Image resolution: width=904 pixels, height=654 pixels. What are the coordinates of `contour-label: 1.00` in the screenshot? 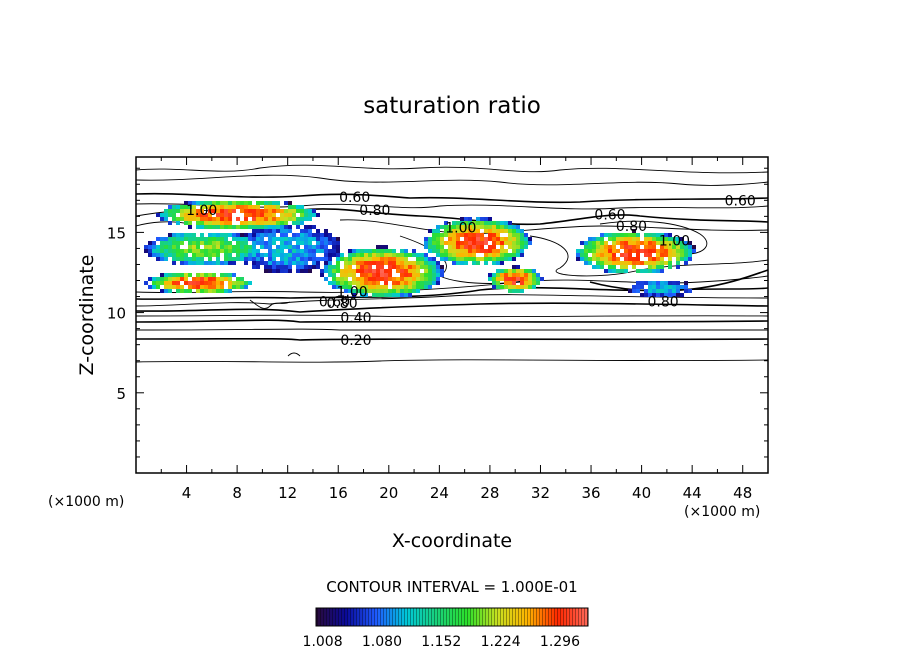 It's located at (201, 211).